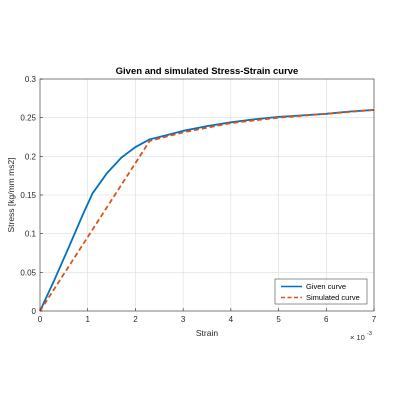 The width and height of the screenshot is (400, 400). What do you see at coordinates (28, 118) in the screenshot?
I see `y-tick-label: 0.25` at bounding box center [28, 118].